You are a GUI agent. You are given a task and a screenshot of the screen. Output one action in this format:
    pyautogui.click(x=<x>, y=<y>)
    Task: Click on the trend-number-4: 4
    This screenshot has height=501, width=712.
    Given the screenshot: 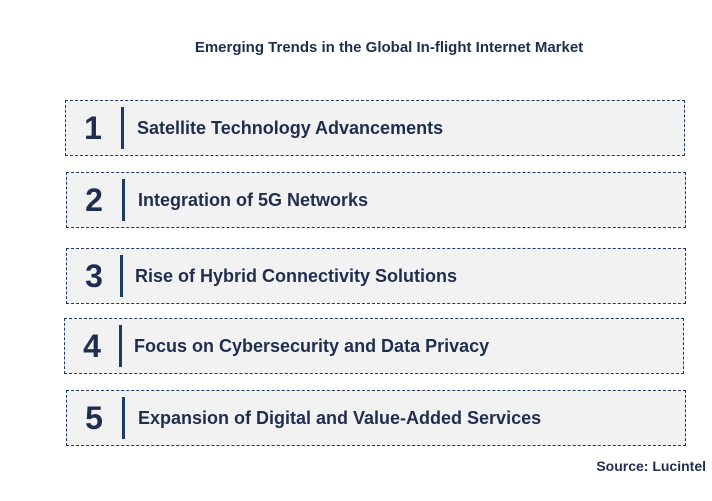 What is the action you would take?
    pyautogui.click(x=92, y=345)
    